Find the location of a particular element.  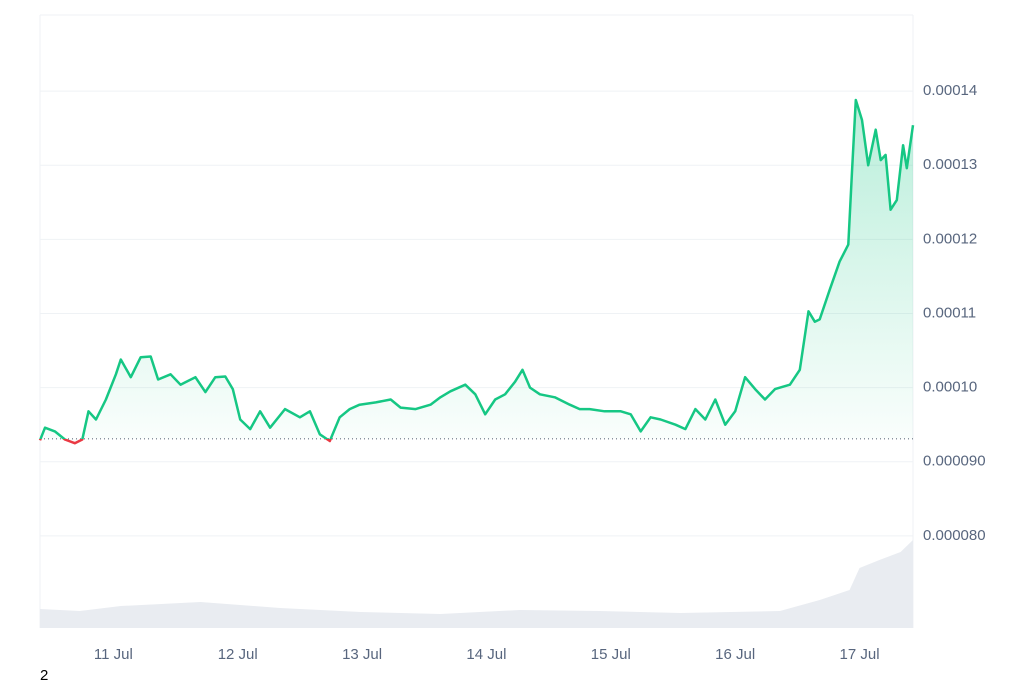

y-tick-label: 0.00010 is located at coordinates (950, 387).